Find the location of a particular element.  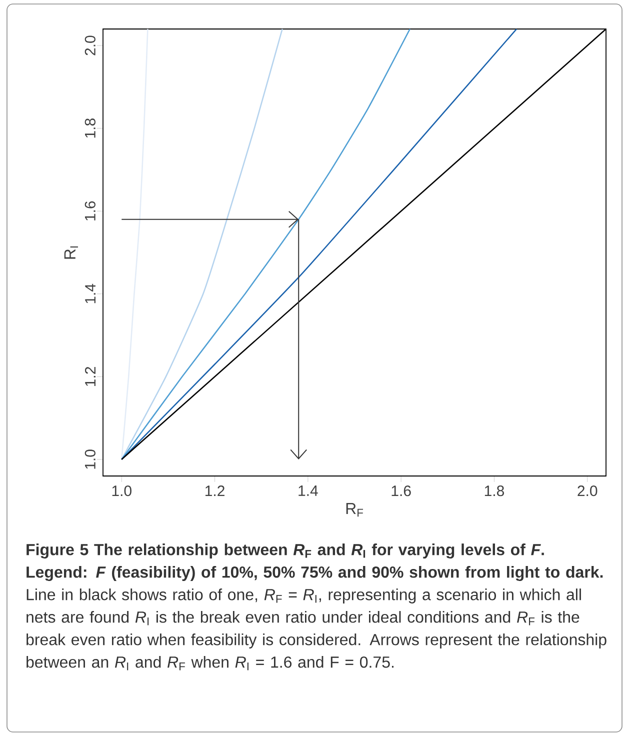

x-tick-label: 1.2 is located at coordinates (215, 491).